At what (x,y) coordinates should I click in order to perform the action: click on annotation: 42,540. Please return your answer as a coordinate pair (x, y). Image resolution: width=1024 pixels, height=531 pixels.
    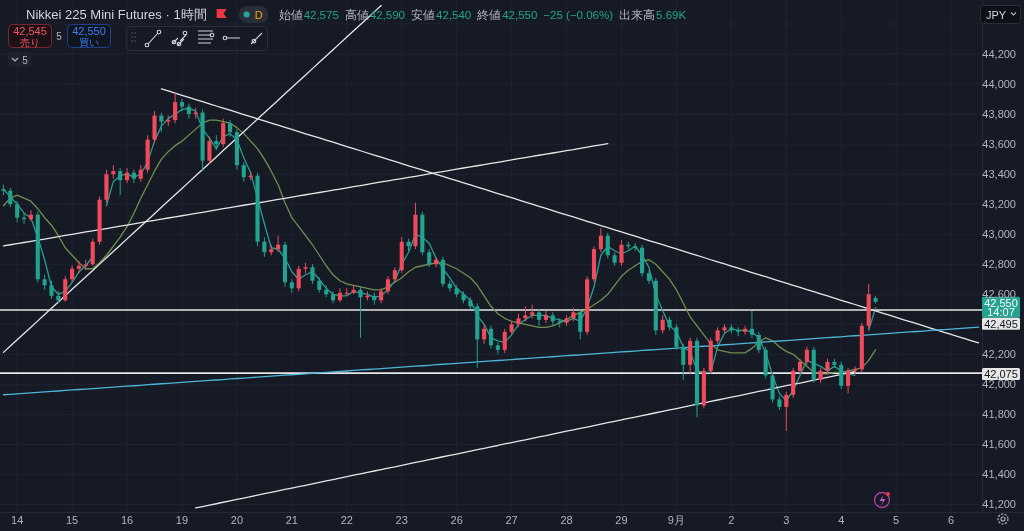
    Looking at the image, I should click on (454, 15).